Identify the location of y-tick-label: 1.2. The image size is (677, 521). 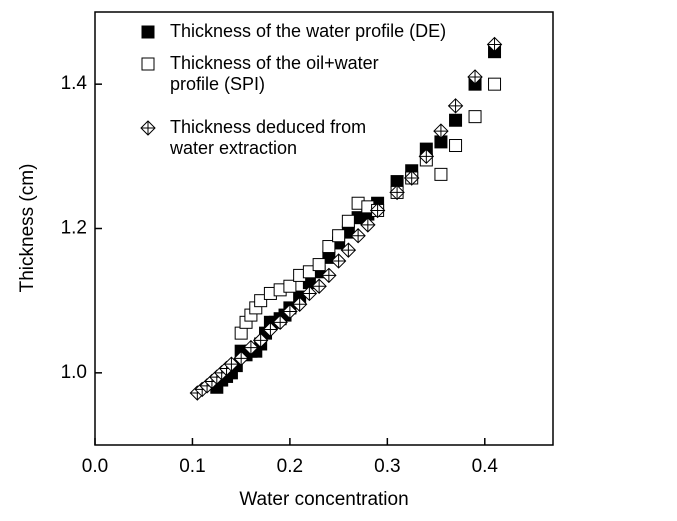
(74, 228).